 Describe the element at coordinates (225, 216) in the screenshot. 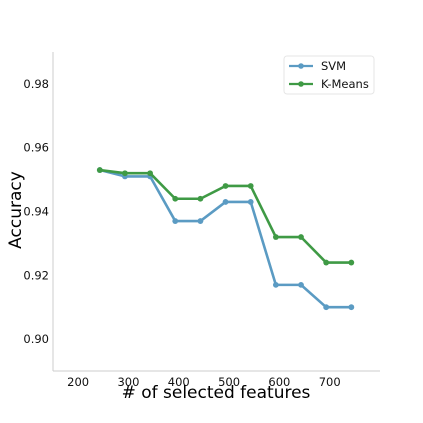

I see `series-k-means` at that location.